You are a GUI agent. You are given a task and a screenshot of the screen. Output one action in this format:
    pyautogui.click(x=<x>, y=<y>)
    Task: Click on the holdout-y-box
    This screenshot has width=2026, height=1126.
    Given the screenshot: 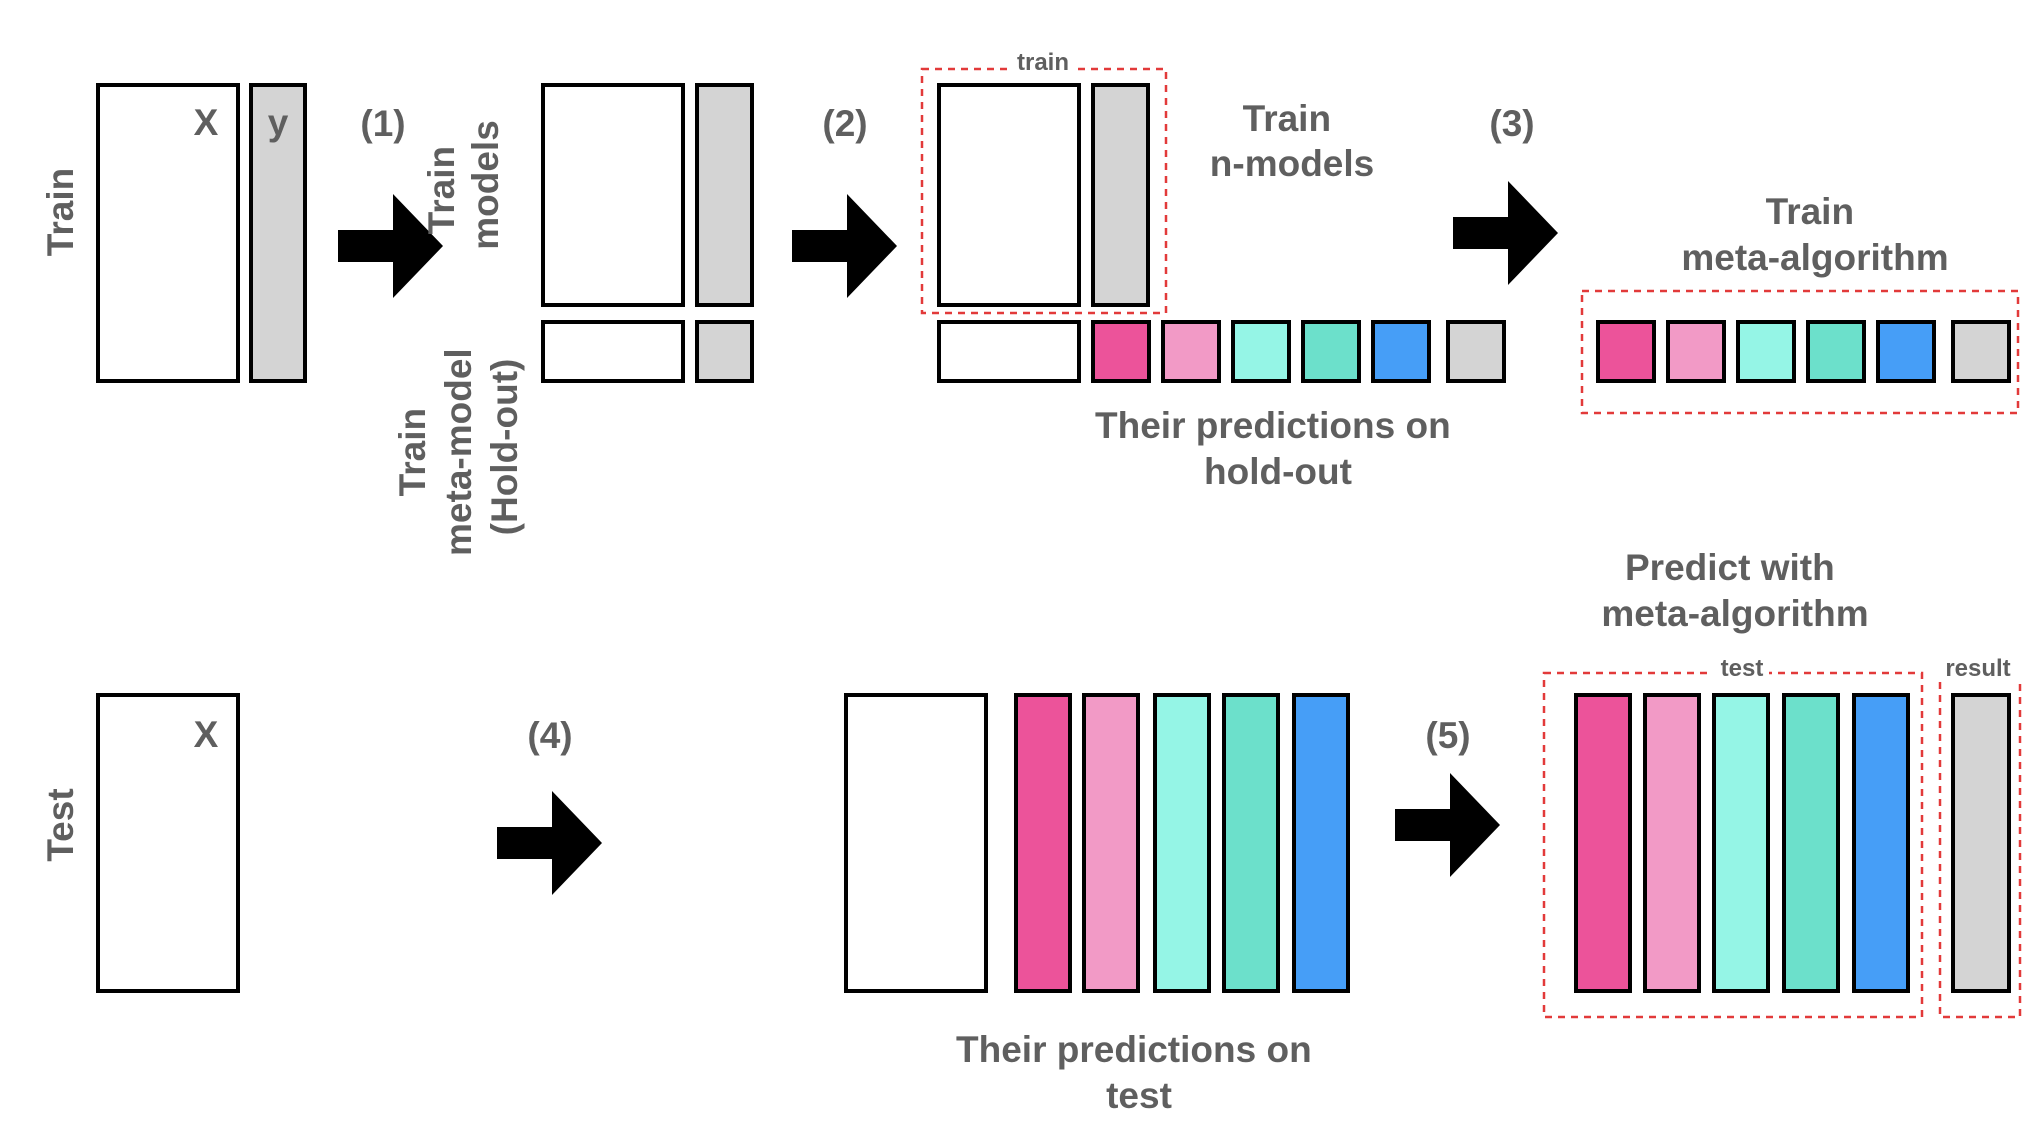 What is the action you would take?
    pyautogui.click(x=724, y=351)
    